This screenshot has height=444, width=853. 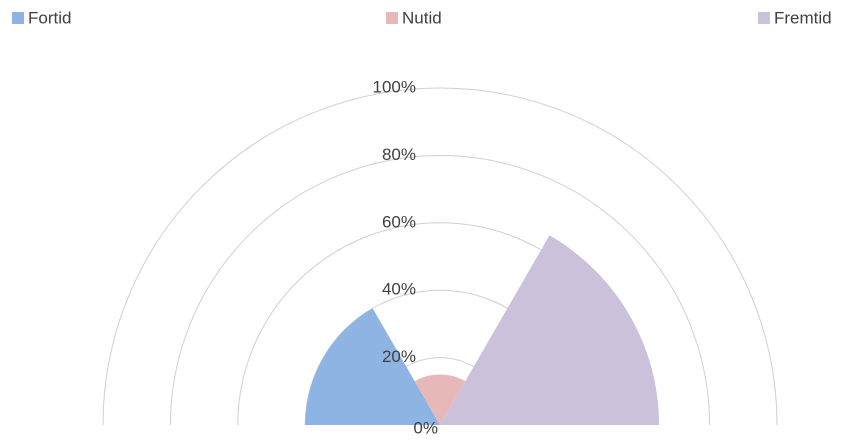 I want to click on legend-label: Nutid, so click(x=422, y=17).